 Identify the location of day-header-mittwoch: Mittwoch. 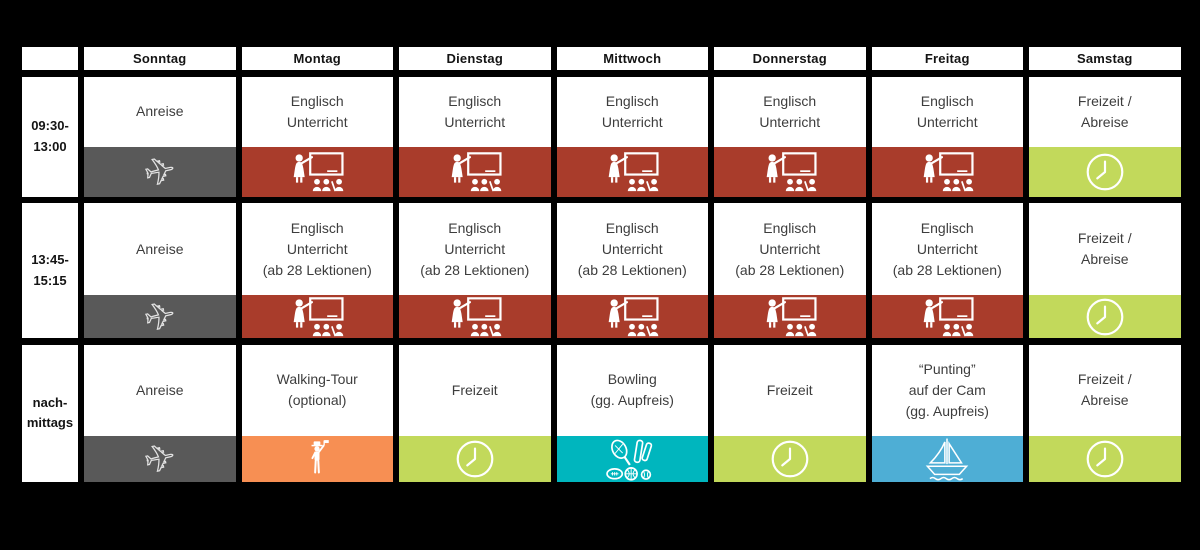
(632, 58).